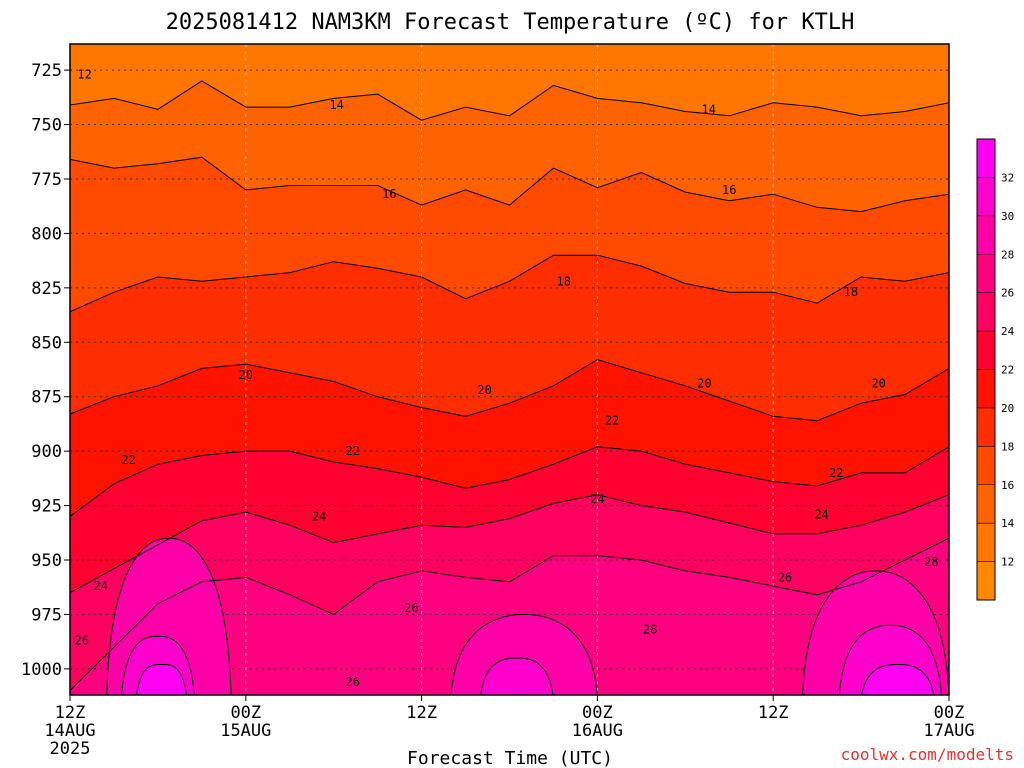 The width and height of the screenshot is (1024, 768). What do you see at coordinates (46, 452) in the screenshot?
I see `y-tick-label: 900` at bounding box center [46, 452].